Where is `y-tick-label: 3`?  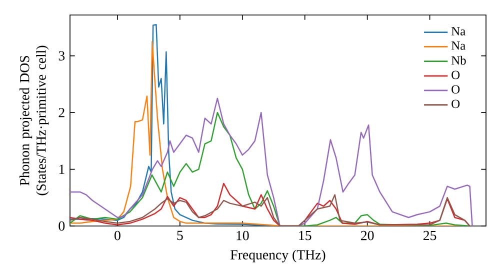 y-tick-label: 3 is located at coordinates (61, 55).